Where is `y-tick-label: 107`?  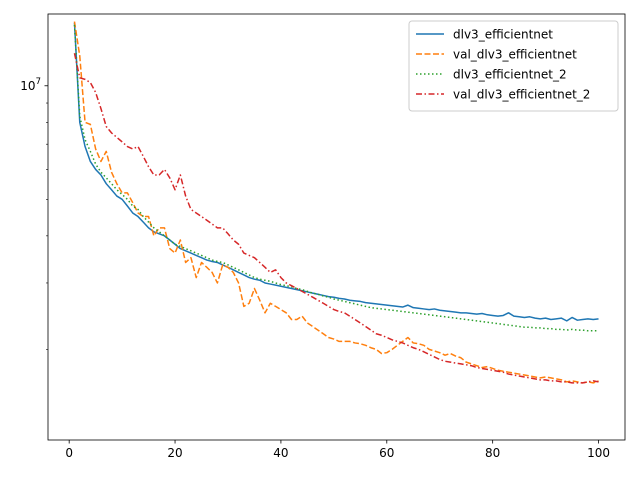
y-tick-label: 107 is located at coordinates (30, 85).